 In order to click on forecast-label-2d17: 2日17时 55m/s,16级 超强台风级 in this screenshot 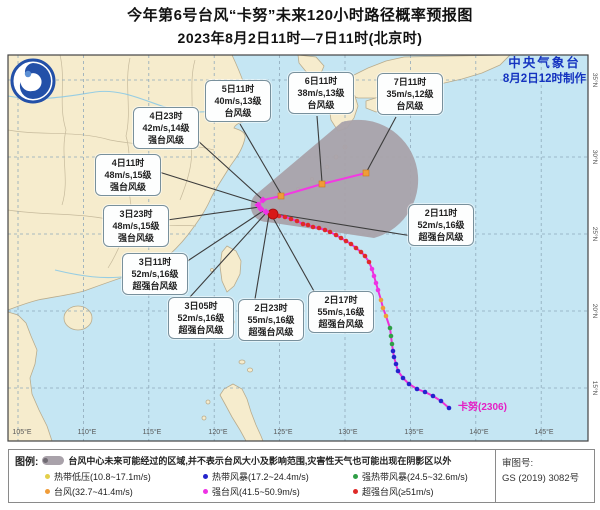, I will do `click(341, 312)`.